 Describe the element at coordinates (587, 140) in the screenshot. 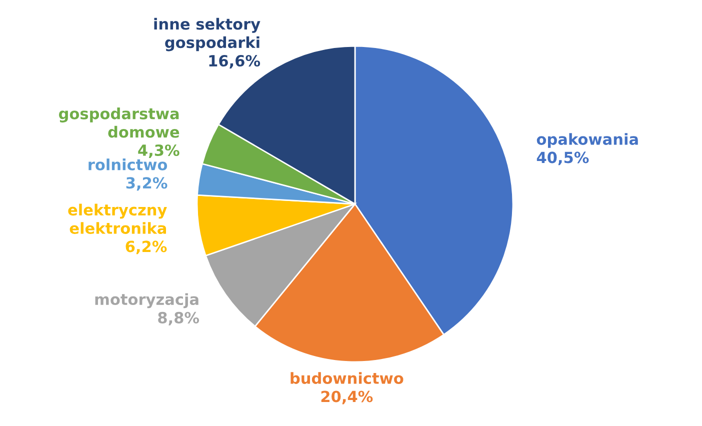

I see `slice-label: opakowania` at that location.